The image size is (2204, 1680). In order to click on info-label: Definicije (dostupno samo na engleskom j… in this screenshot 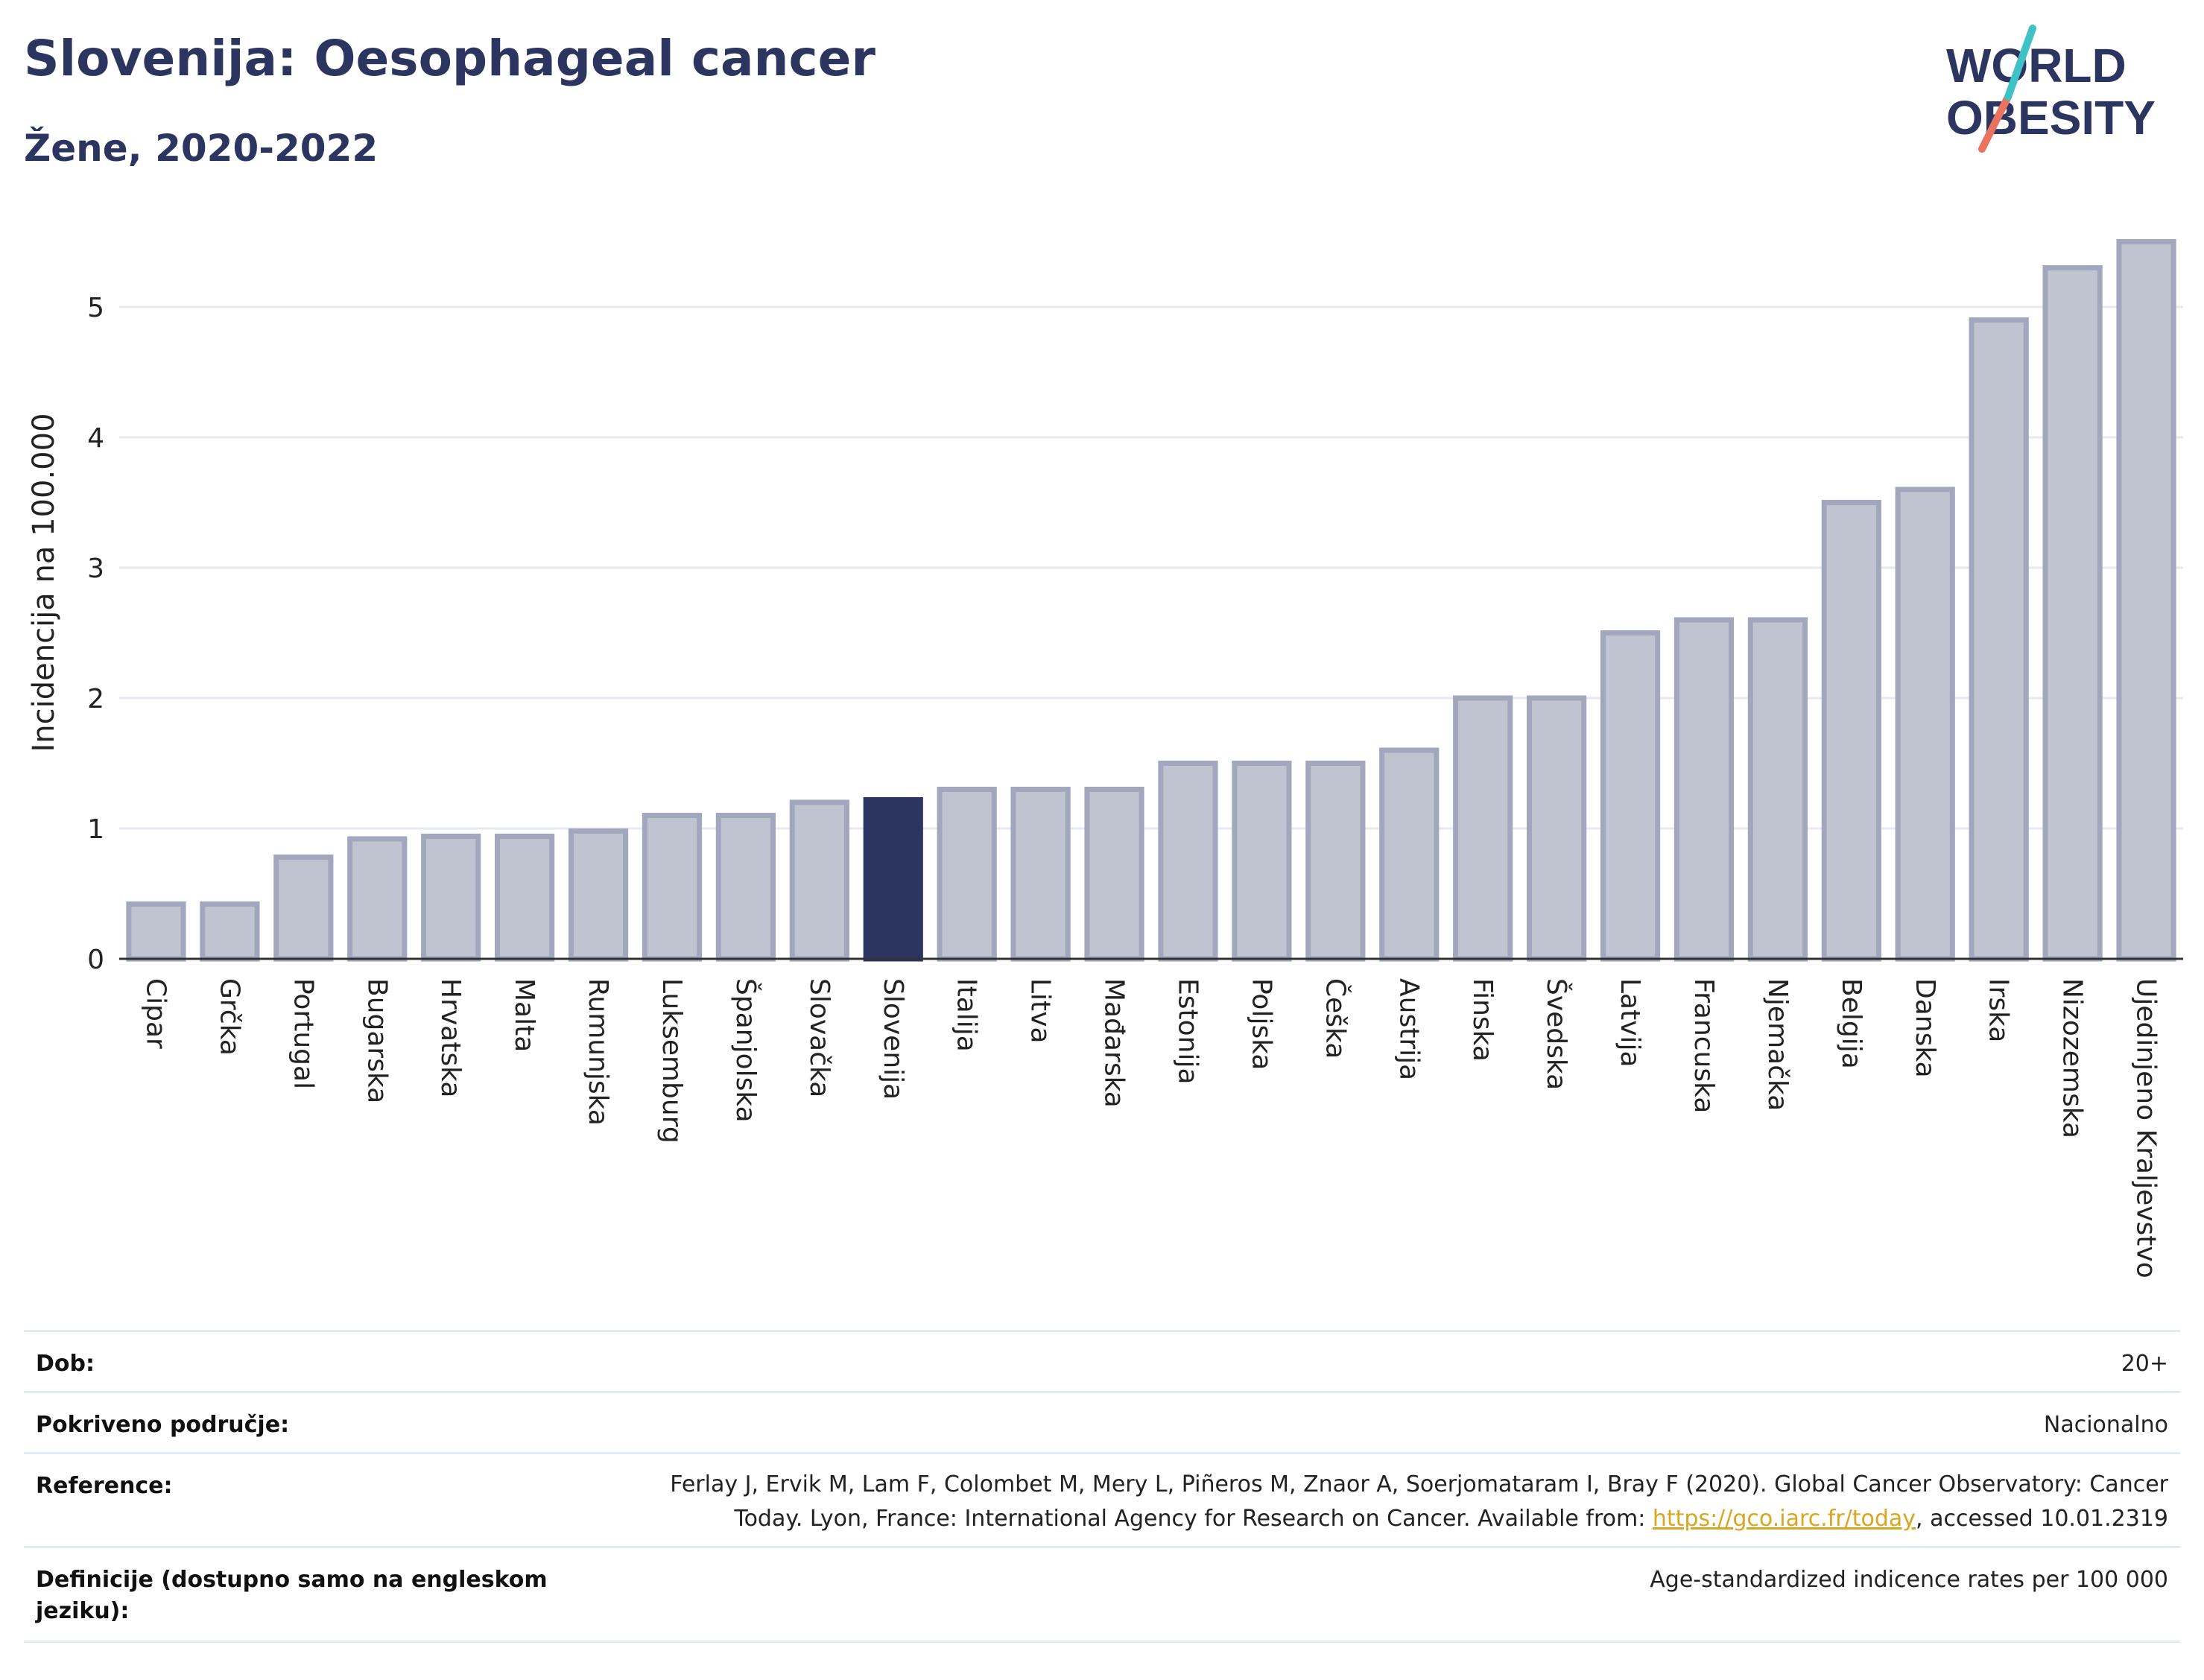, I will do `click(292, 1595)`.